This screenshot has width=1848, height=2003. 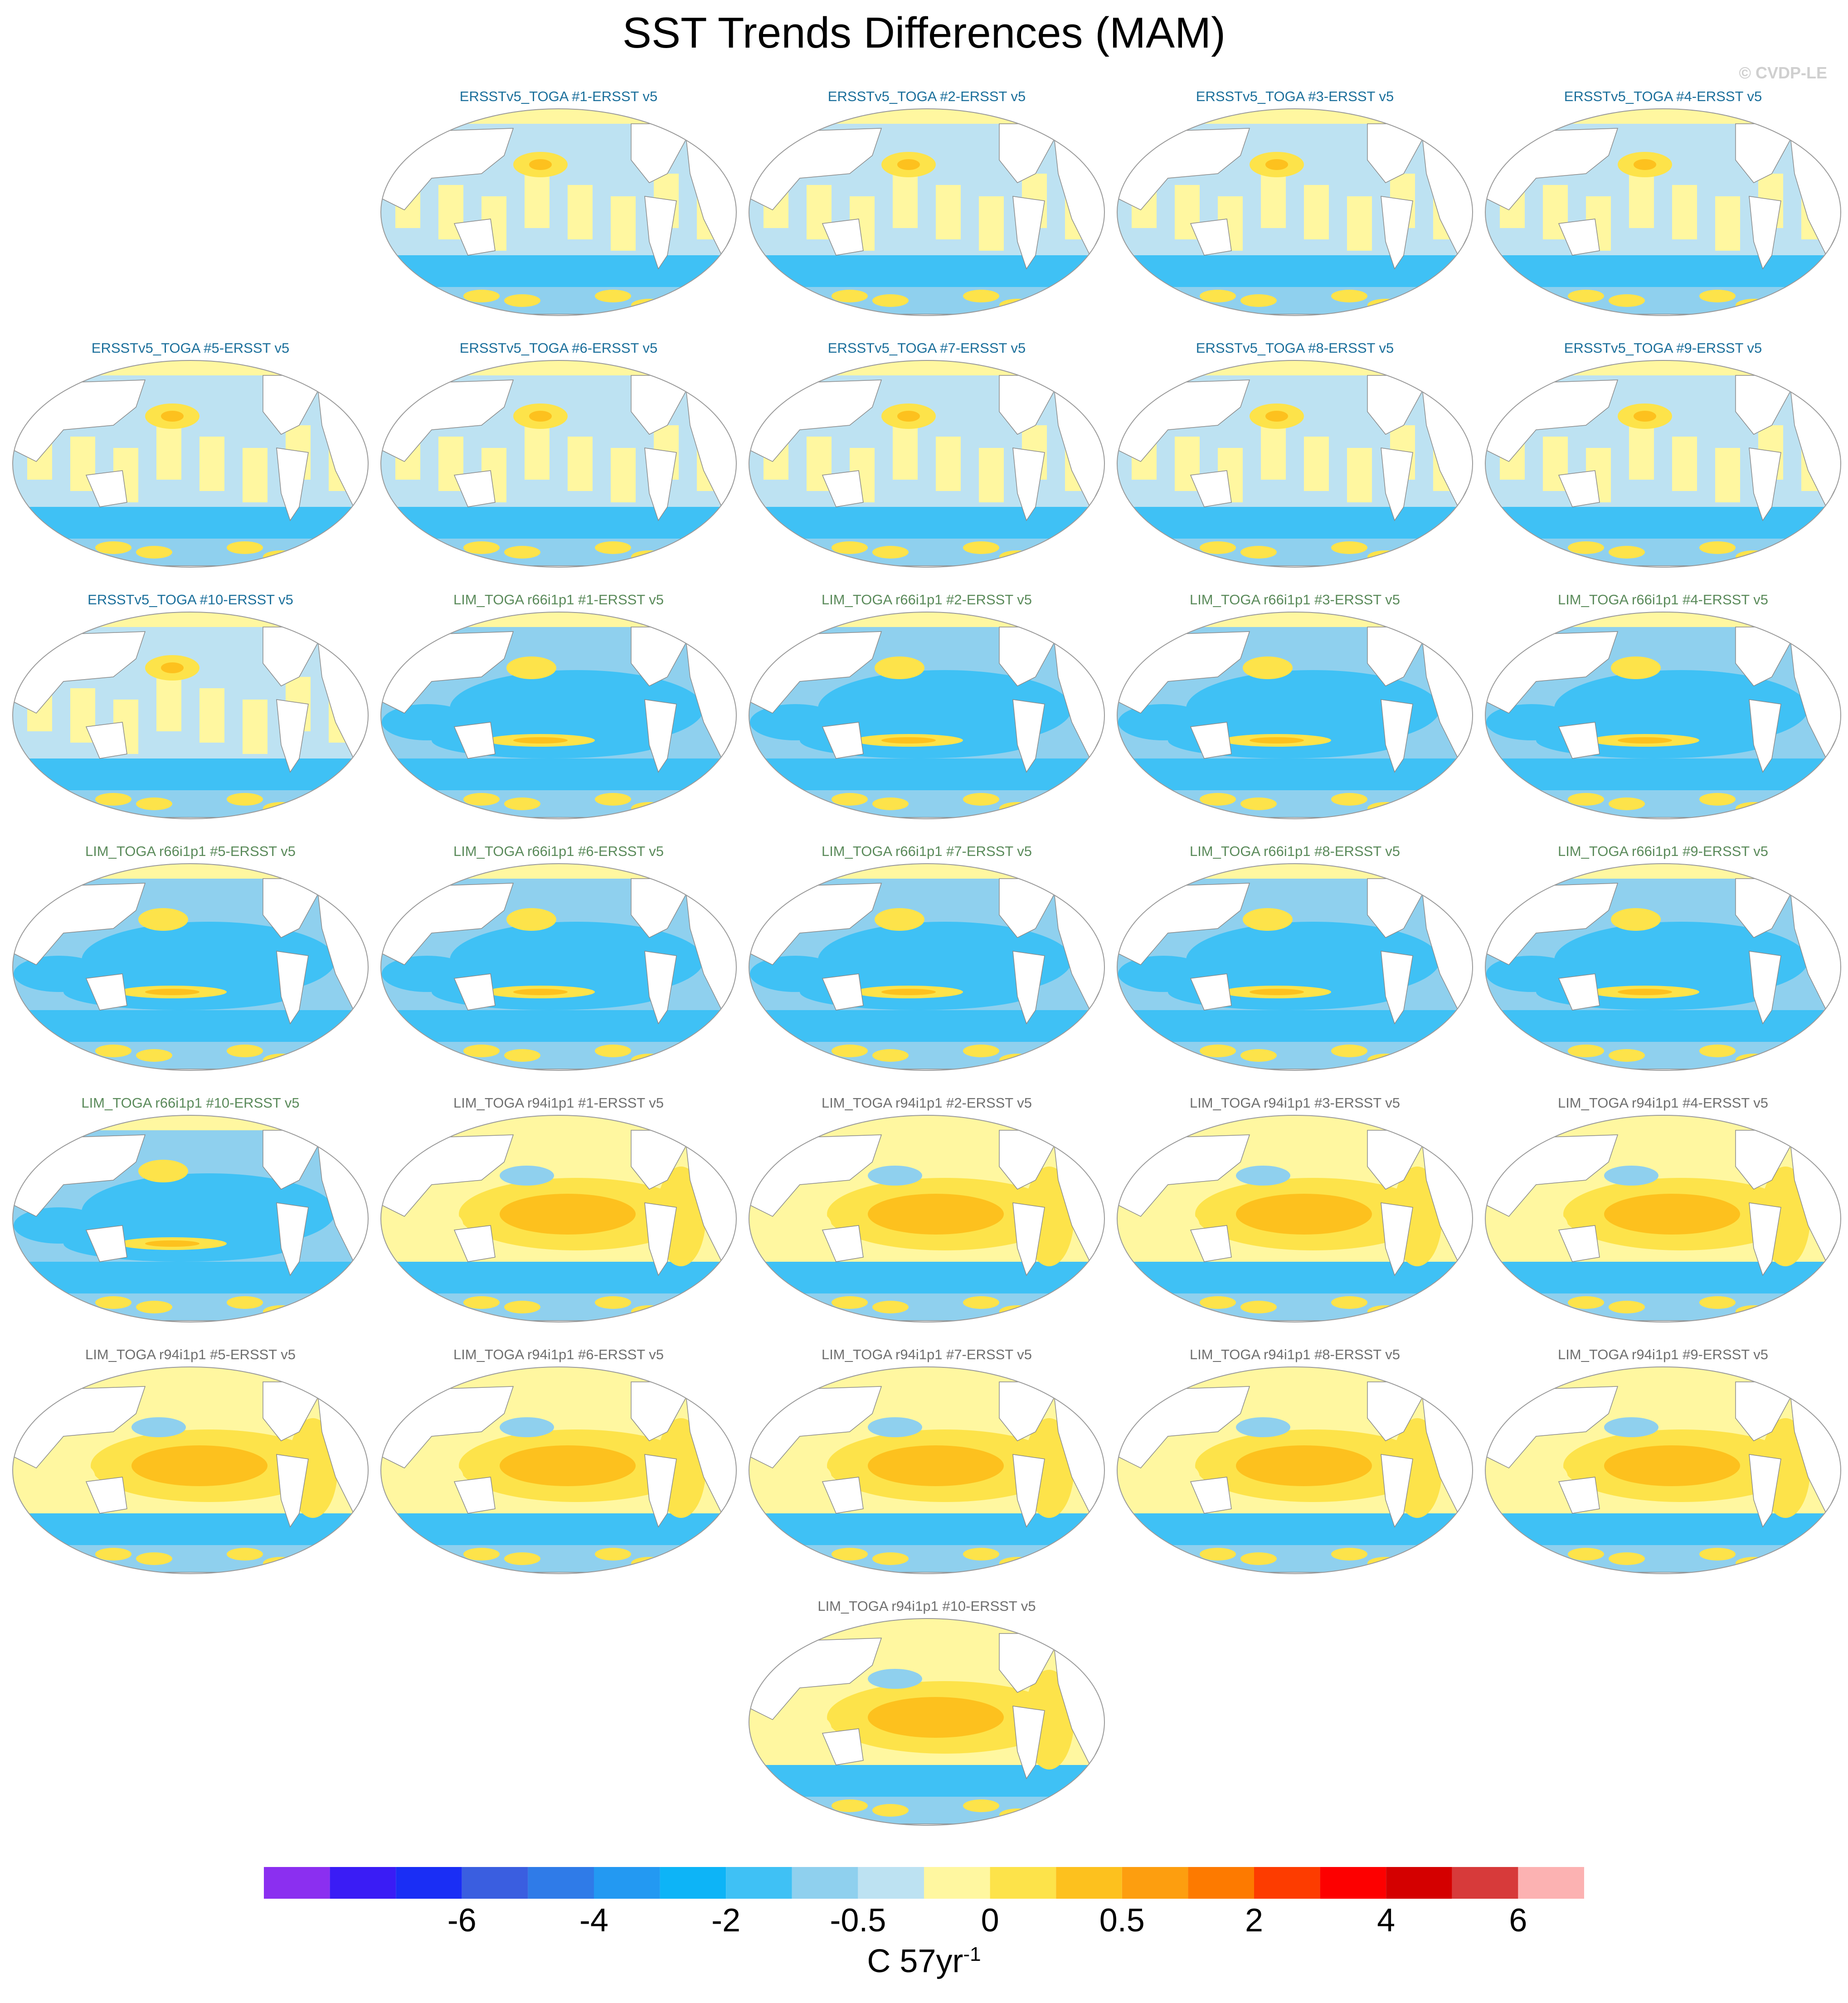 What do you see at coordinates (1663, 96) in the screenshot?
I see `panel-title: ERSSTv5_TOGA #4-ERSST v5` at bounding box center [1663, 96].